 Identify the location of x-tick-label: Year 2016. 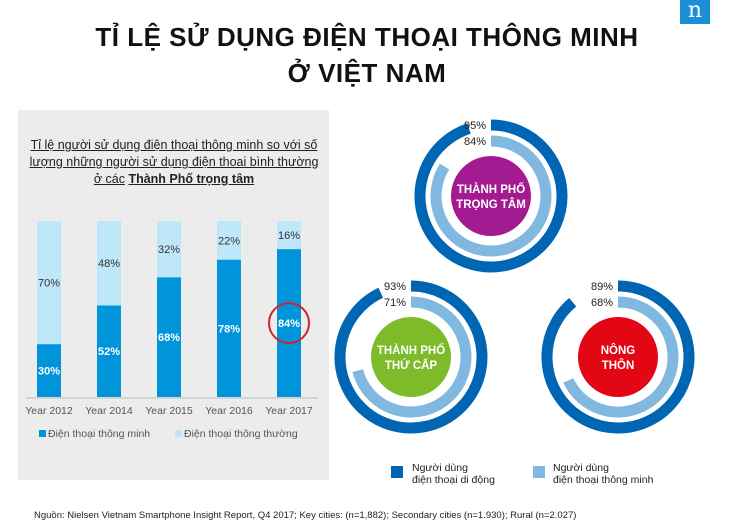
(229, 411).